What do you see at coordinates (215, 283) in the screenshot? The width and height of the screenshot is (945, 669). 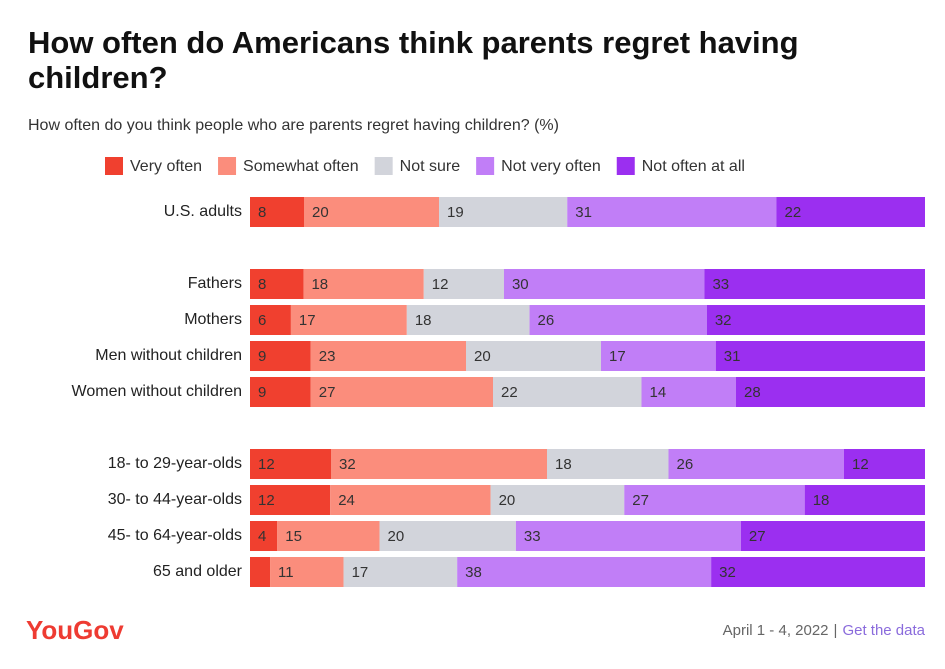 I see `category-label: Fathers` at bounding box center [215, 283].